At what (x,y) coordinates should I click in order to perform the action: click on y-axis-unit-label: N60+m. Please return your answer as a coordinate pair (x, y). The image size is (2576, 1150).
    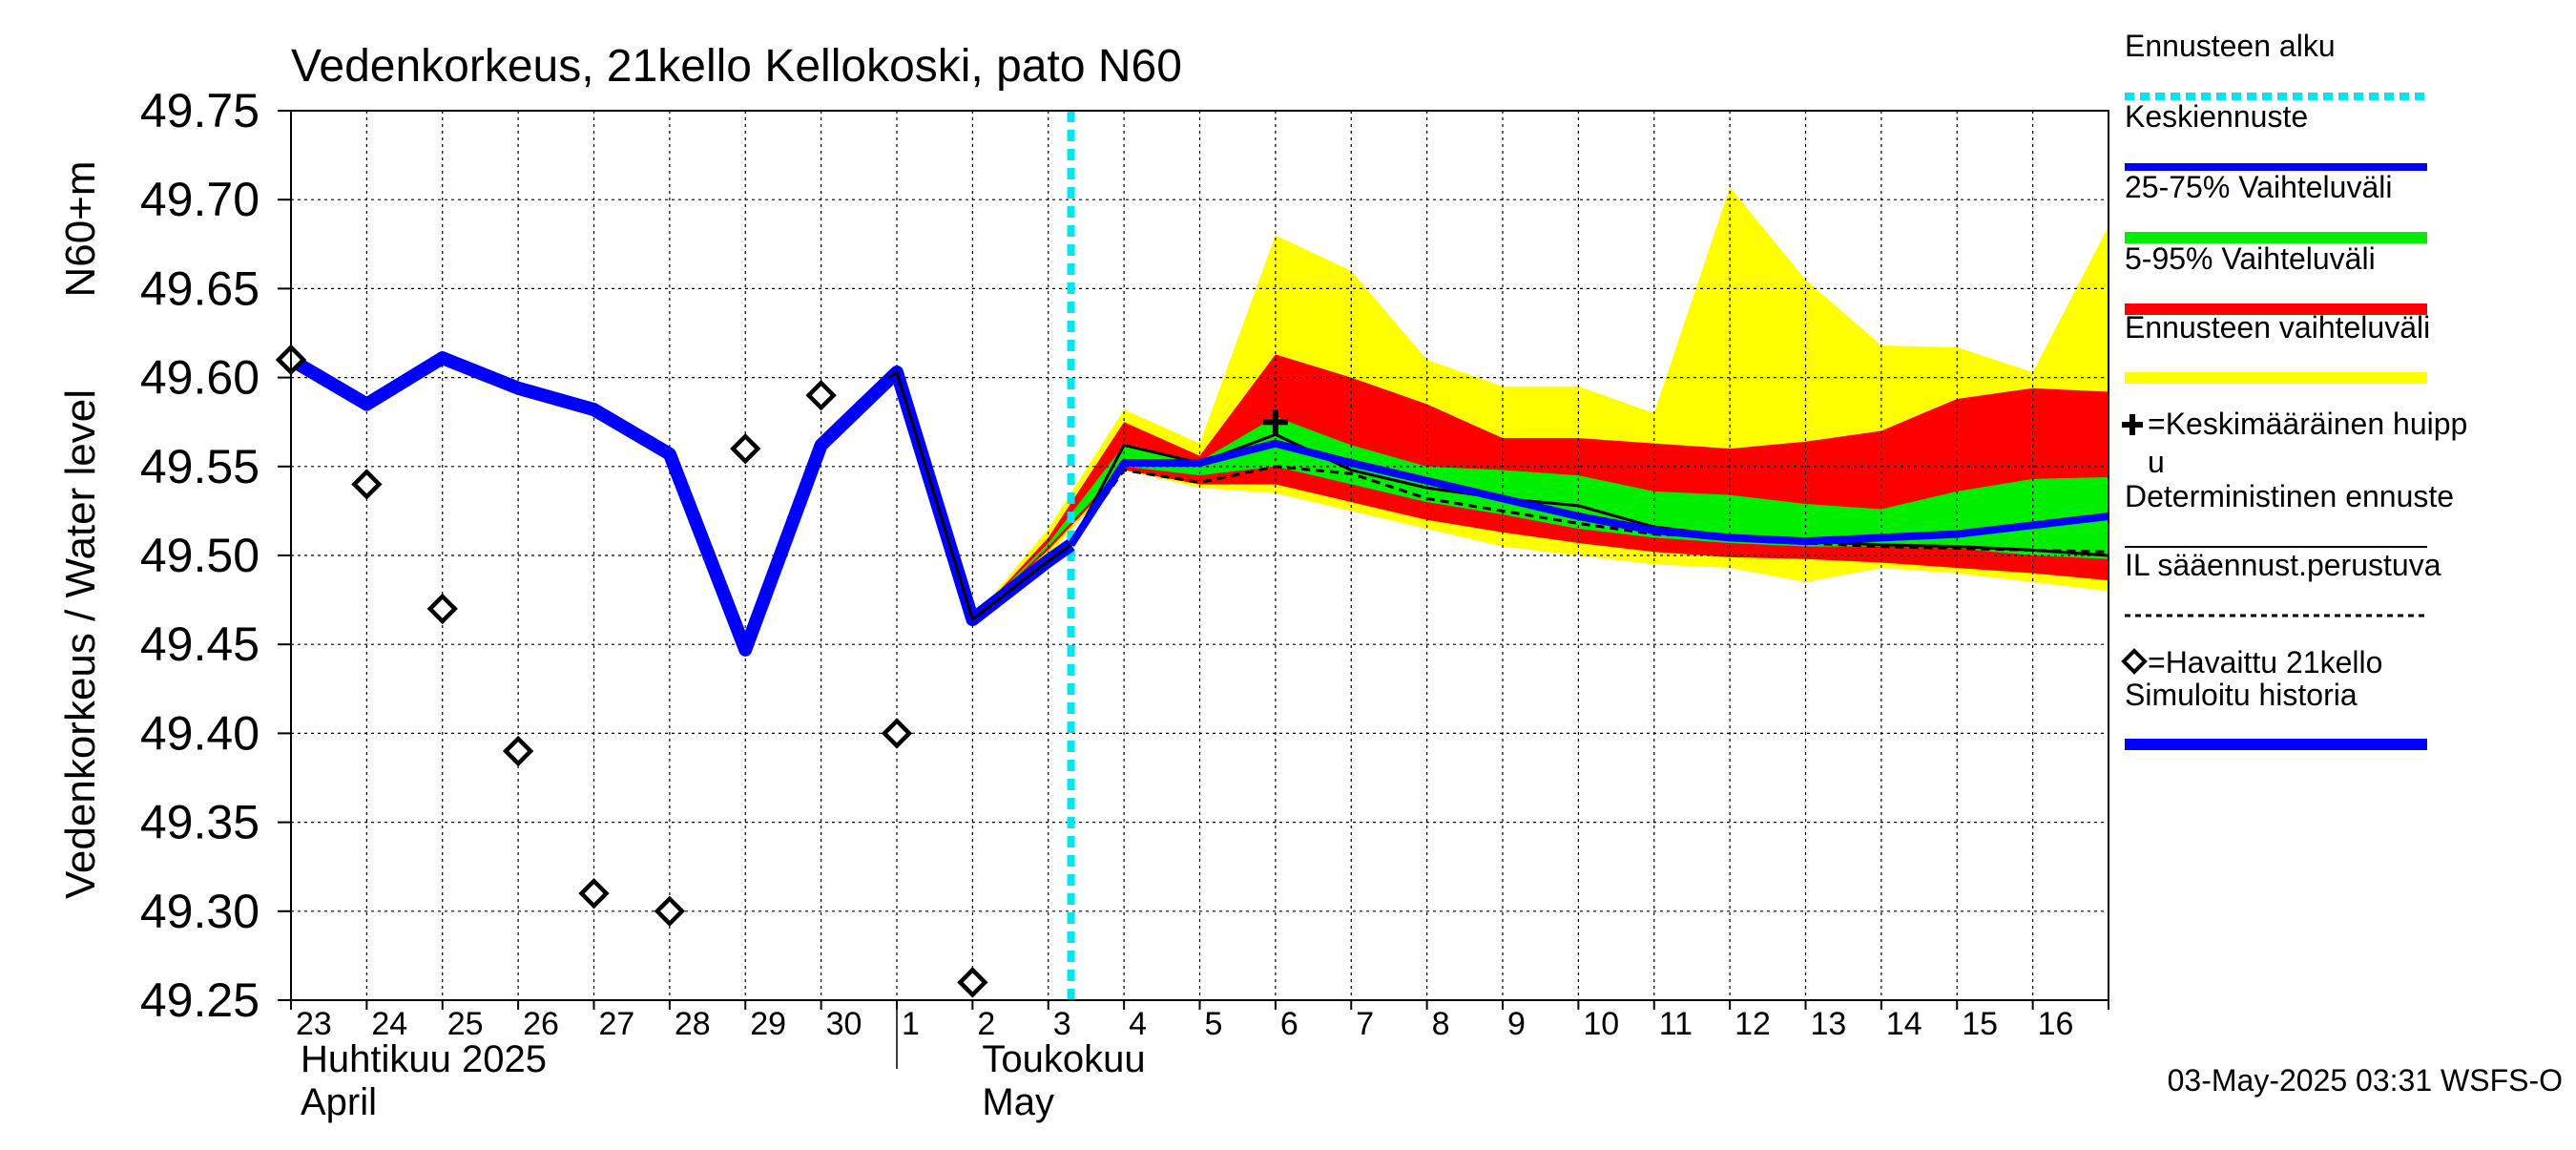
    Looking at the image, I should click on (80, 228).